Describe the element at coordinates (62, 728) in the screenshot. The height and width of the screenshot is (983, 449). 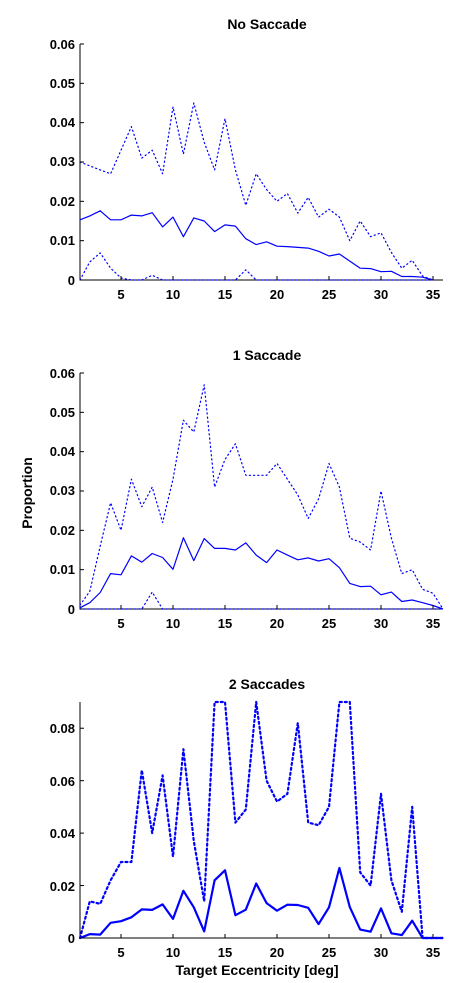
I see `y-tick-label: 0.08` at that location.